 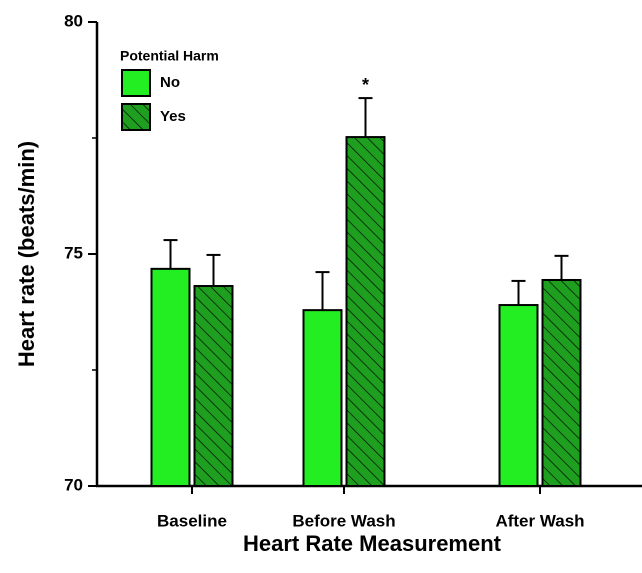 I want to click on y-tick-label: 80, so click(x=73, y=20).